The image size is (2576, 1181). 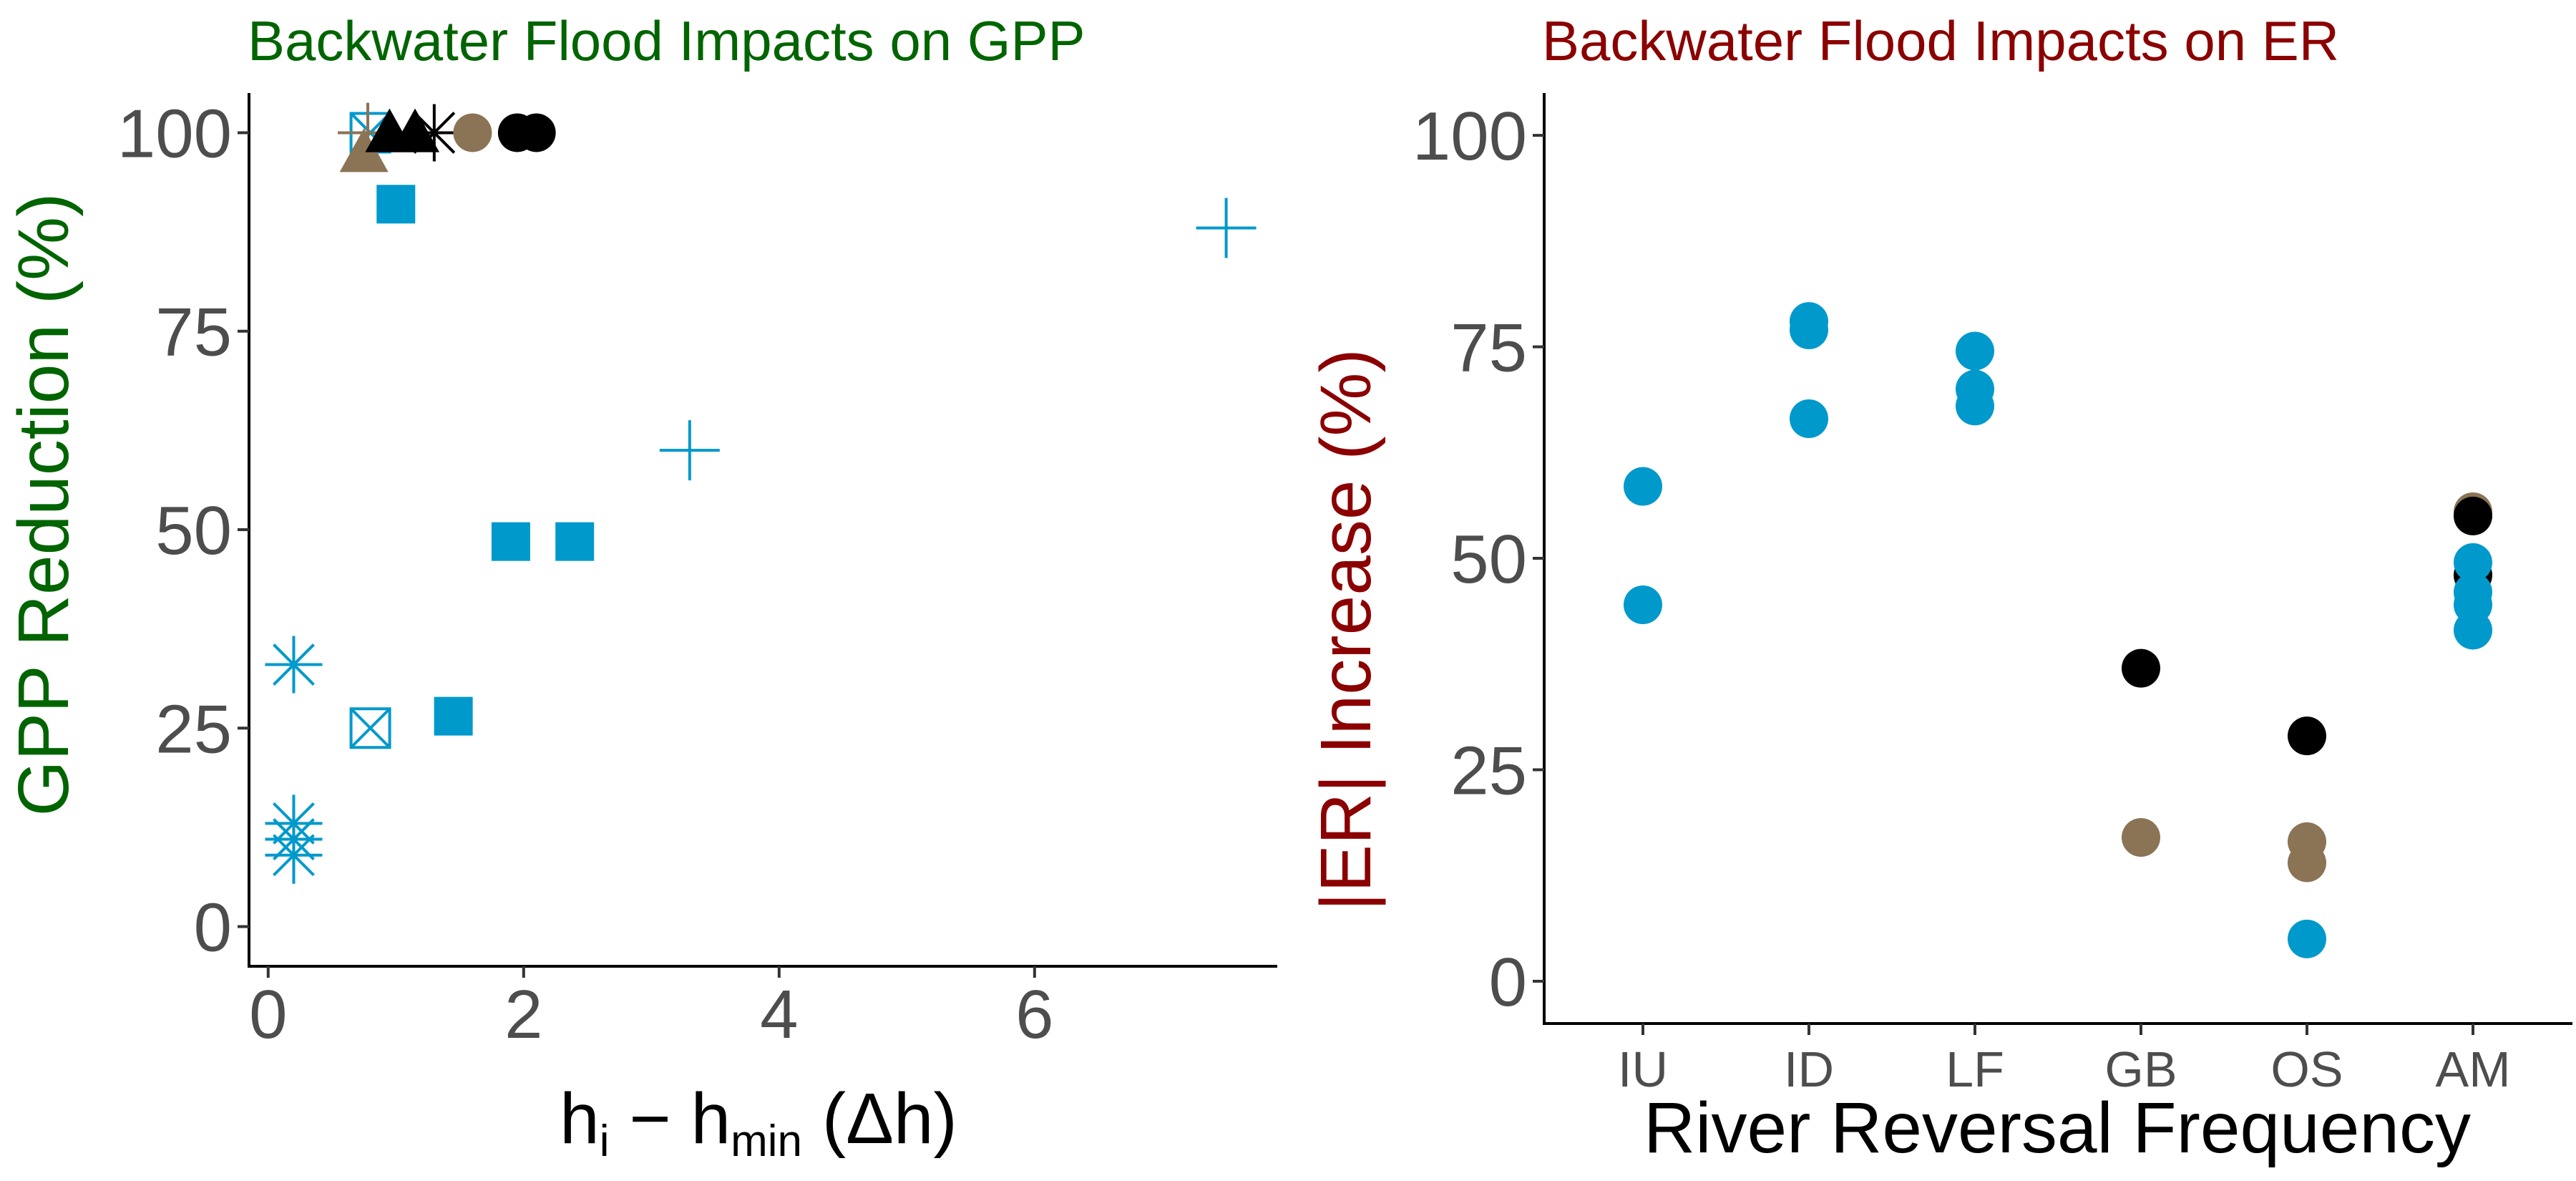 What do you see at coordinates (193, 332) in the screenshot?
I see `gpp-y-tick-label: 75` at bounding box center [193, 332].